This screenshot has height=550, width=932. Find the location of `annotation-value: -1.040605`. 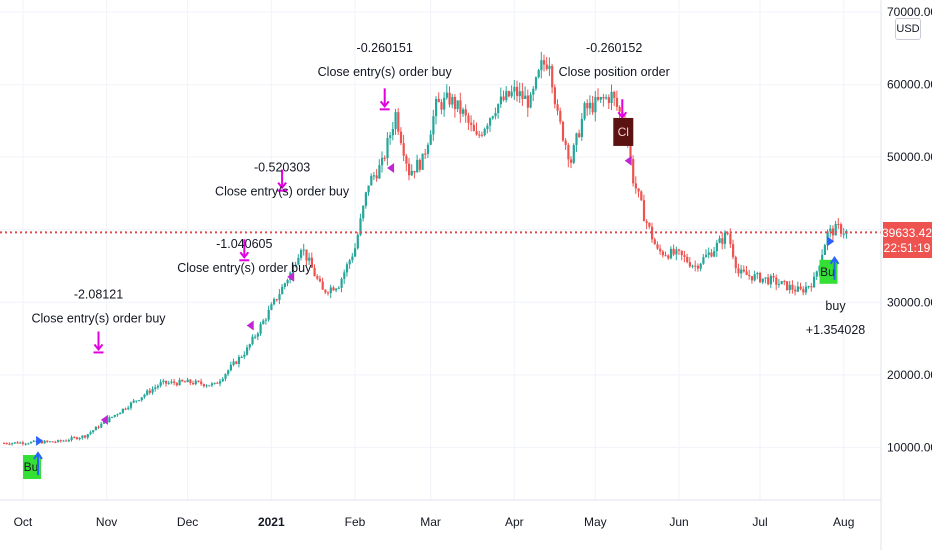

annotation-value: -1.040605 is located at coordinates (244, 244).